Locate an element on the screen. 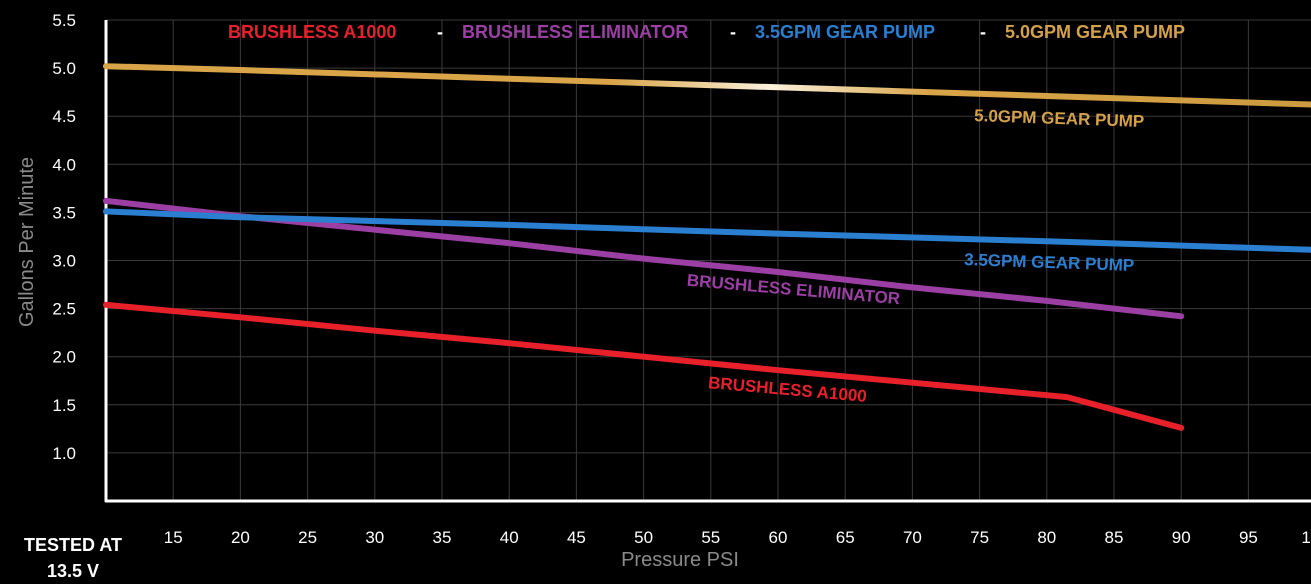 Image resolution: width=1311 pixels, height=584 pixels. y-axis-title: Gallons Per Minute is located at coordinates (27, 242).